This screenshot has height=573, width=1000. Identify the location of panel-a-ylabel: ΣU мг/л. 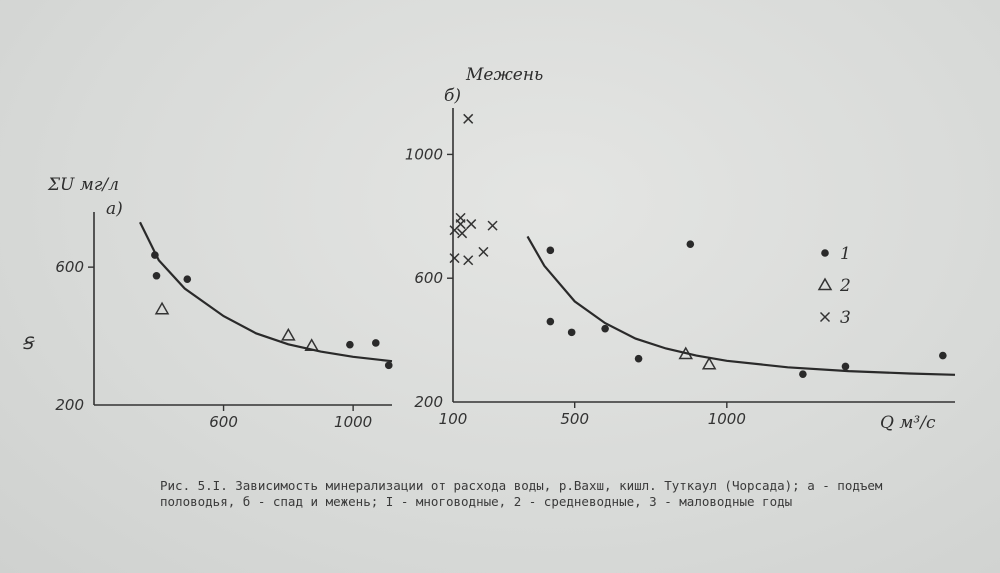
(83, 185).